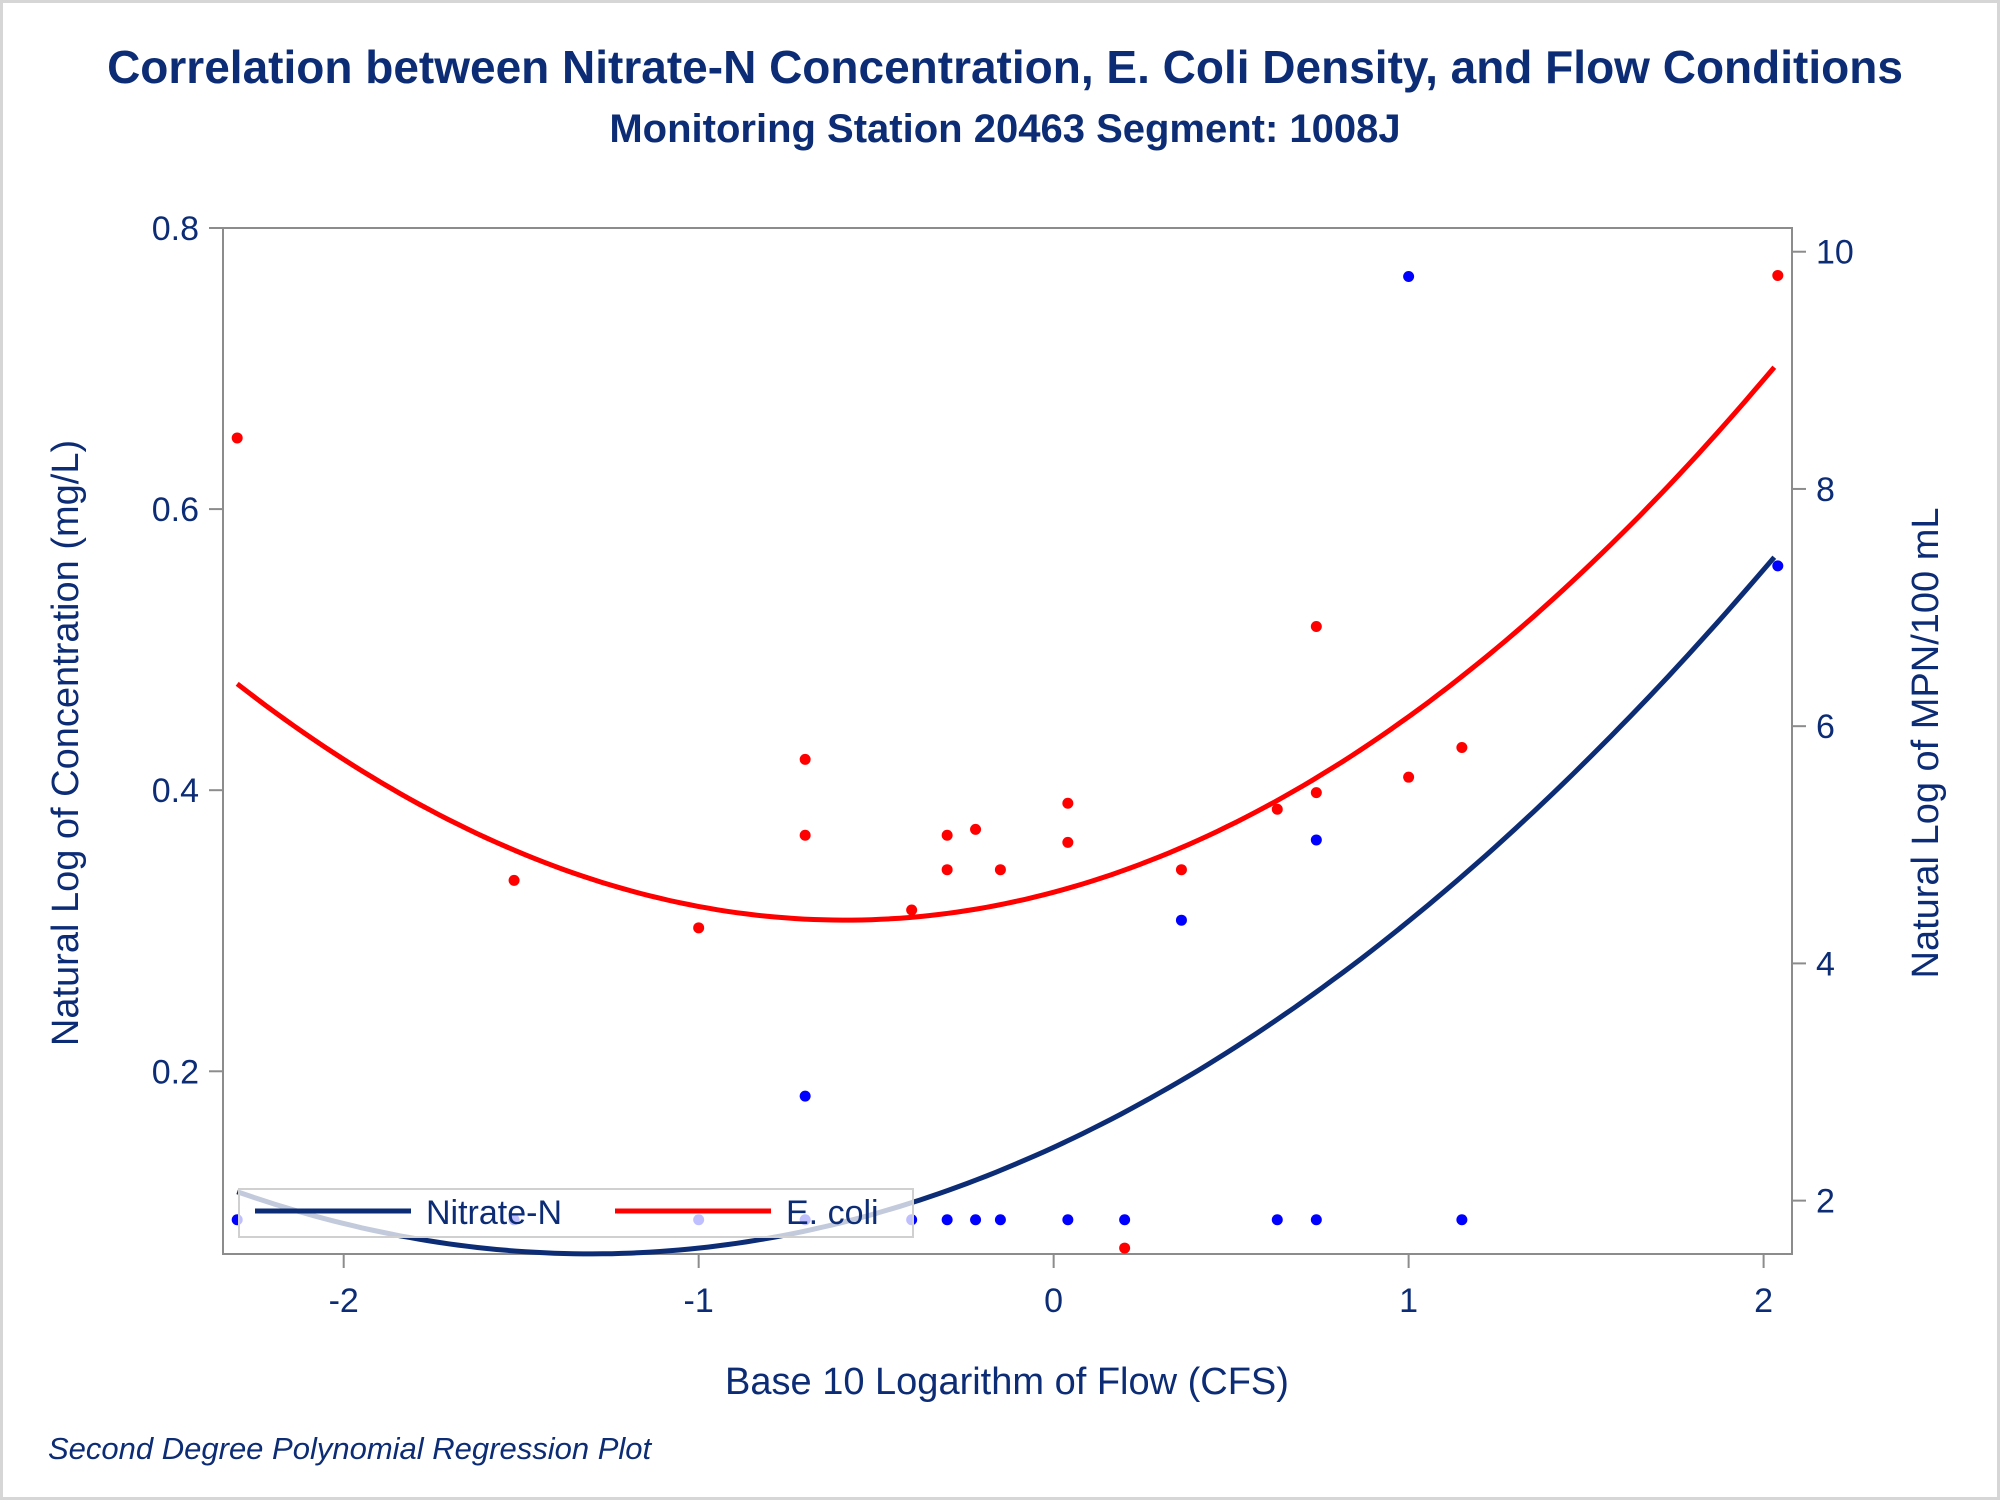 Image resolution: width=2000 pixels, height=1508 pixels. I want to click on left-y-axis-label: Natural Log of Concentration (mg/L), so click(66, 743).